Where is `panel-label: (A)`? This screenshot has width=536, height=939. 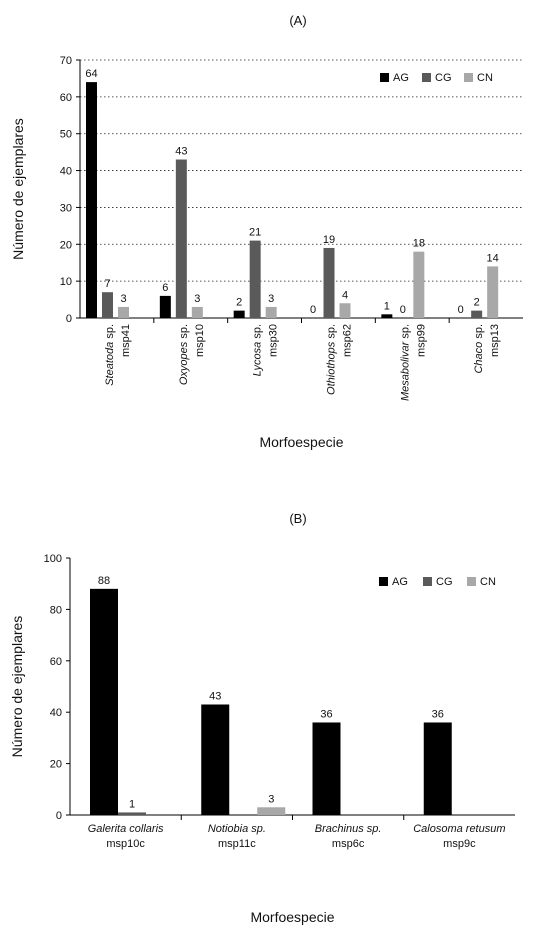
panel-label: (A) is located at coordinates (297, 20).